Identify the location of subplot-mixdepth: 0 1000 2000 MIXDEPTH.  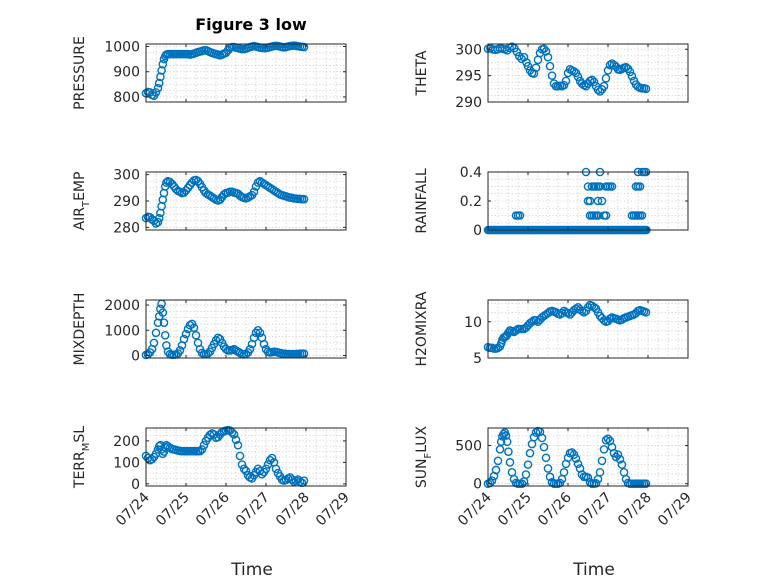
(209, 329).